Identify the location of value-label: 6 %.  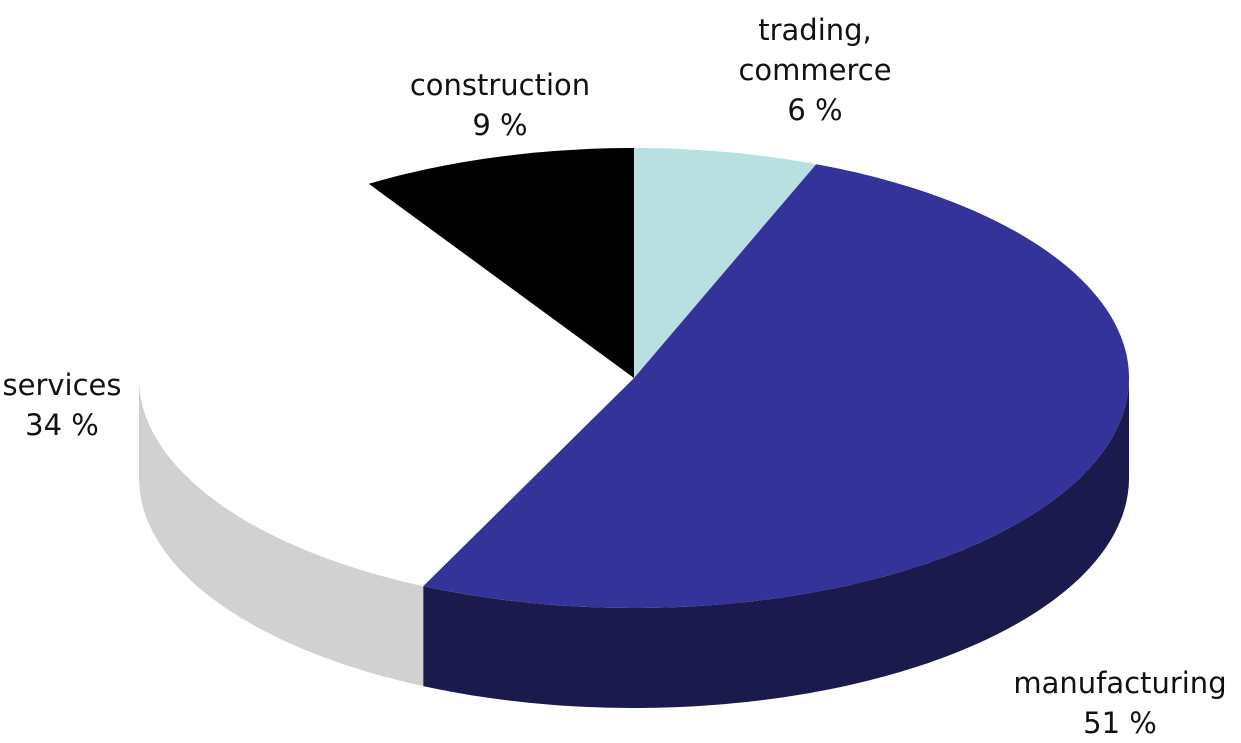
(815, 110).